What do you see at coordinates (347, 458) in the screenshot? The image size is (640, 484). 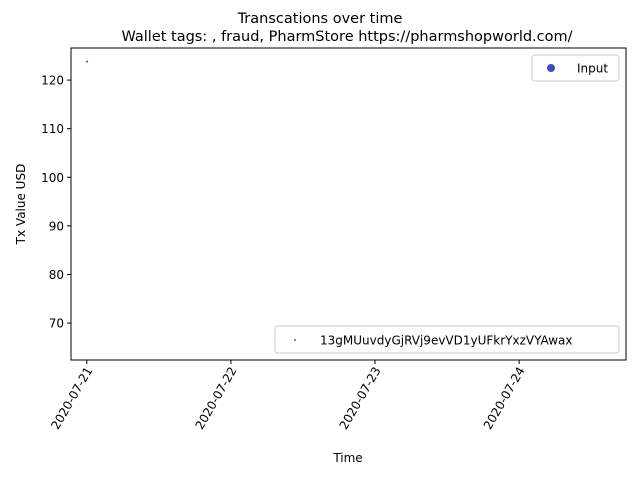 I see `x-axis-label: Time` at bounding box center [347, 458].